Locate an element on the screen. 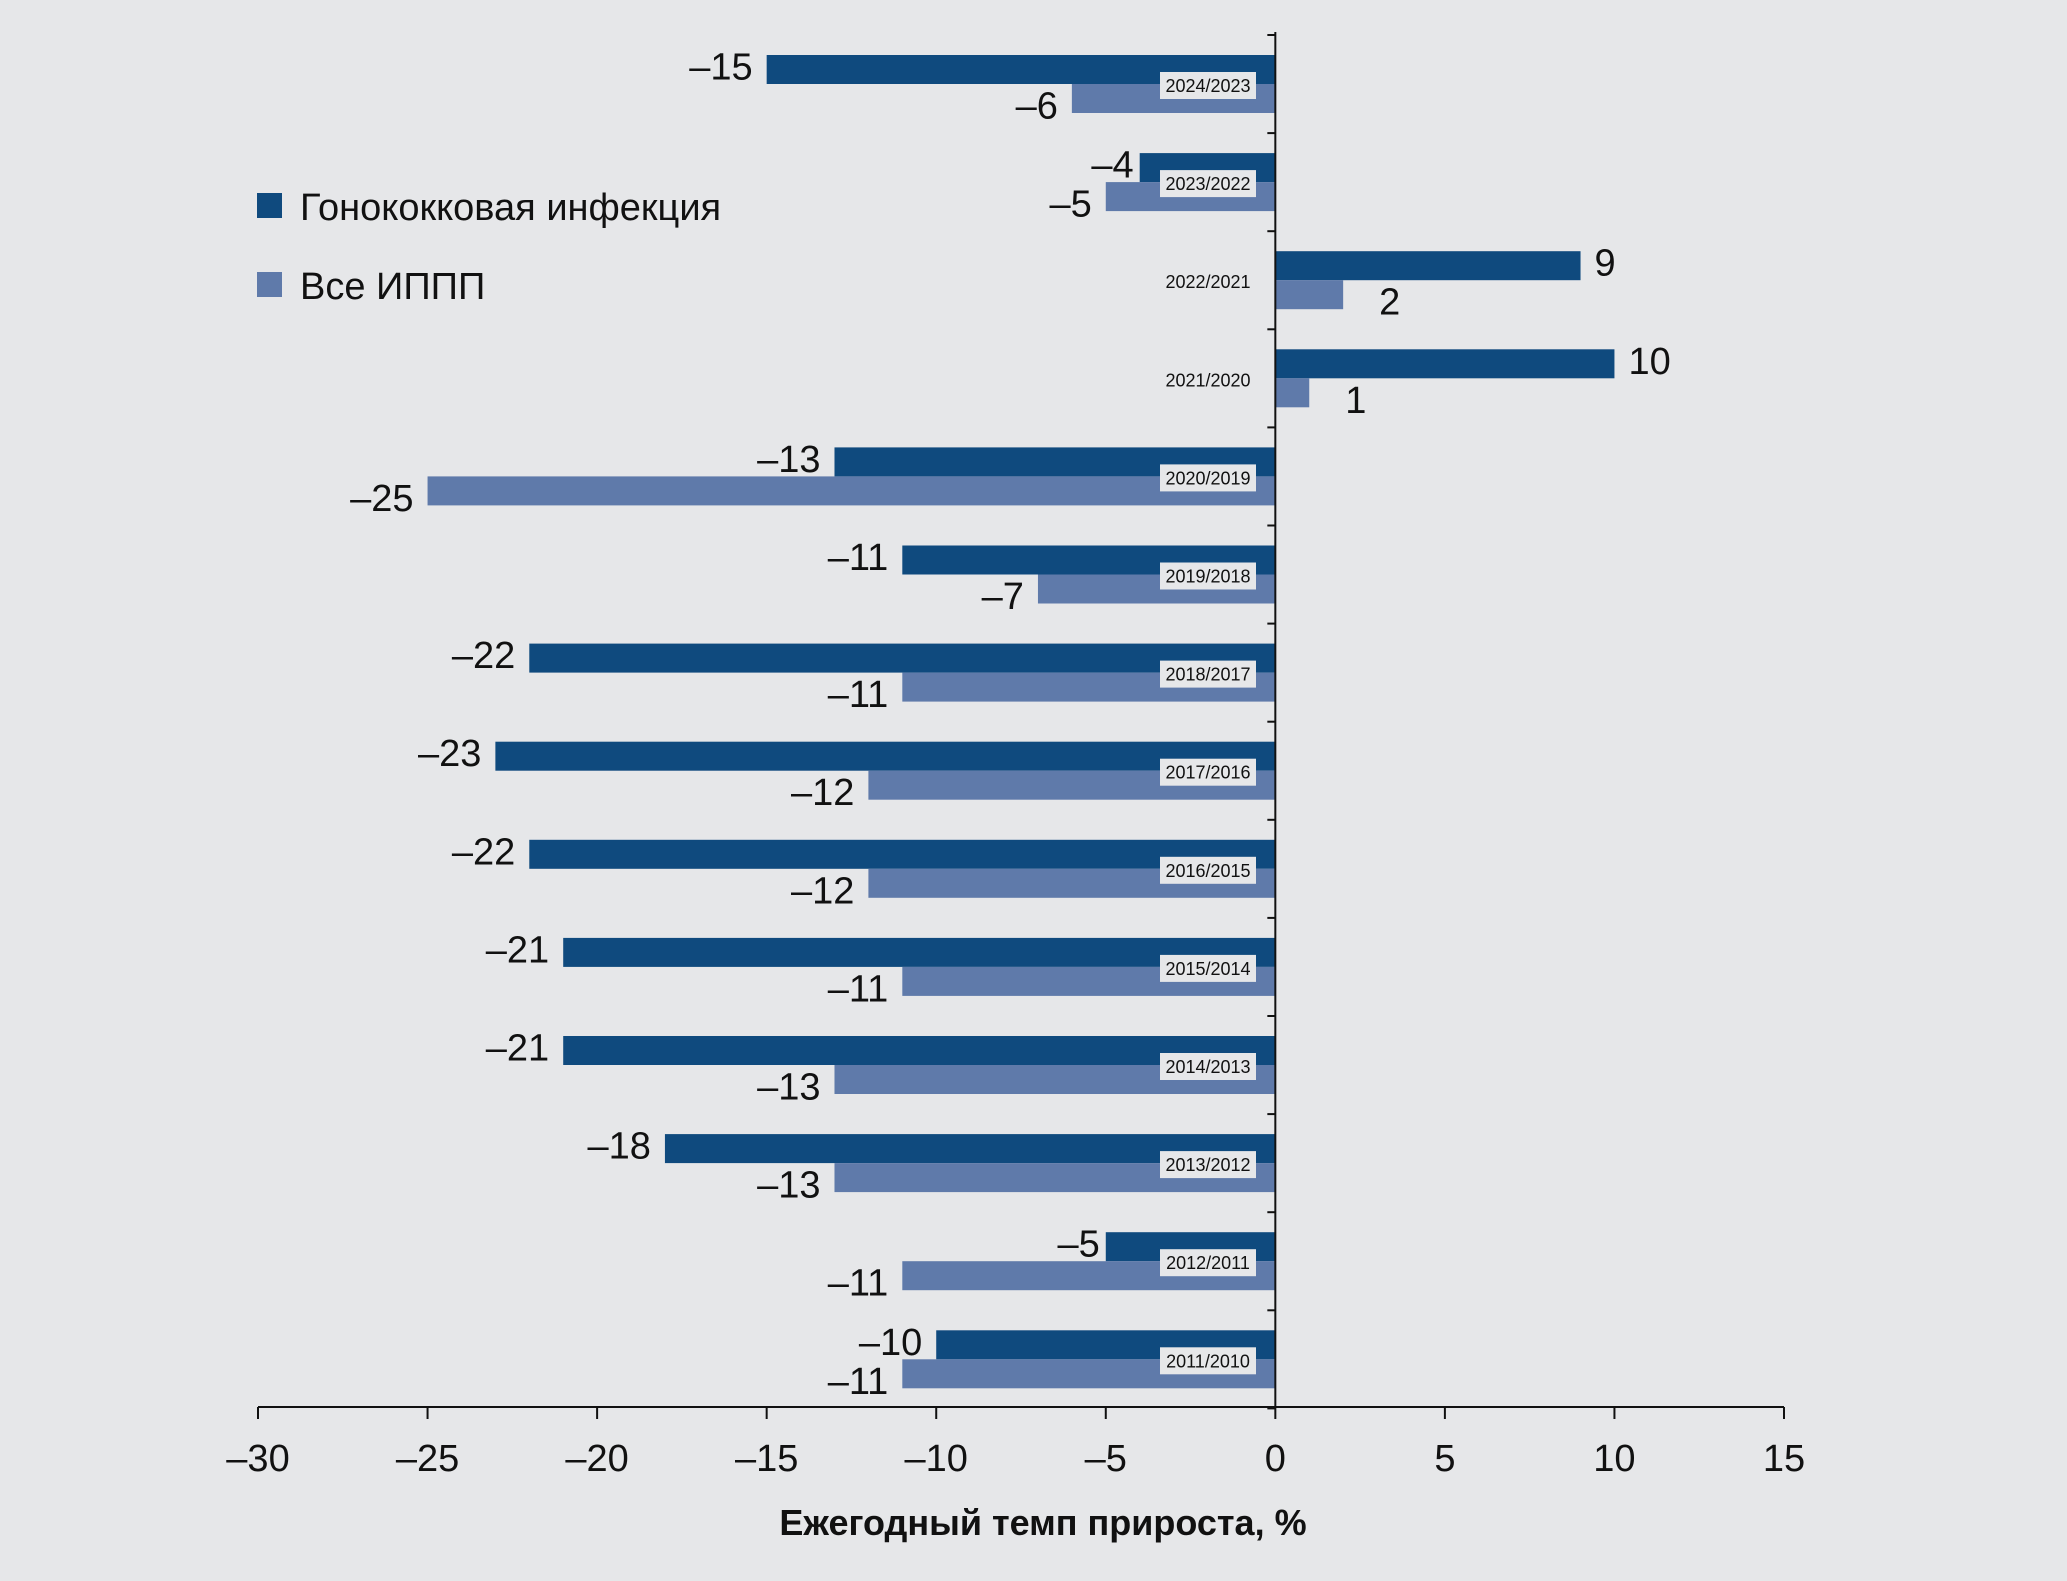 This screenshot has width=2067, height=1581. category-label: 2024/2023 is located at coordinates (1207, 86).